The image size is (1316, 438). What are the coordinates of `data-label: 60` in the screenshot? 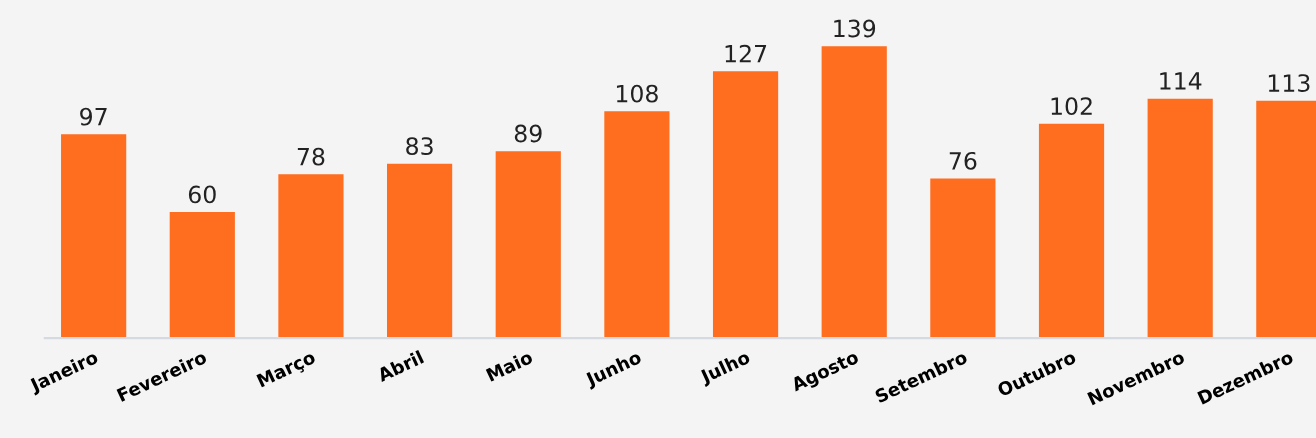 It's located at (202, 194).